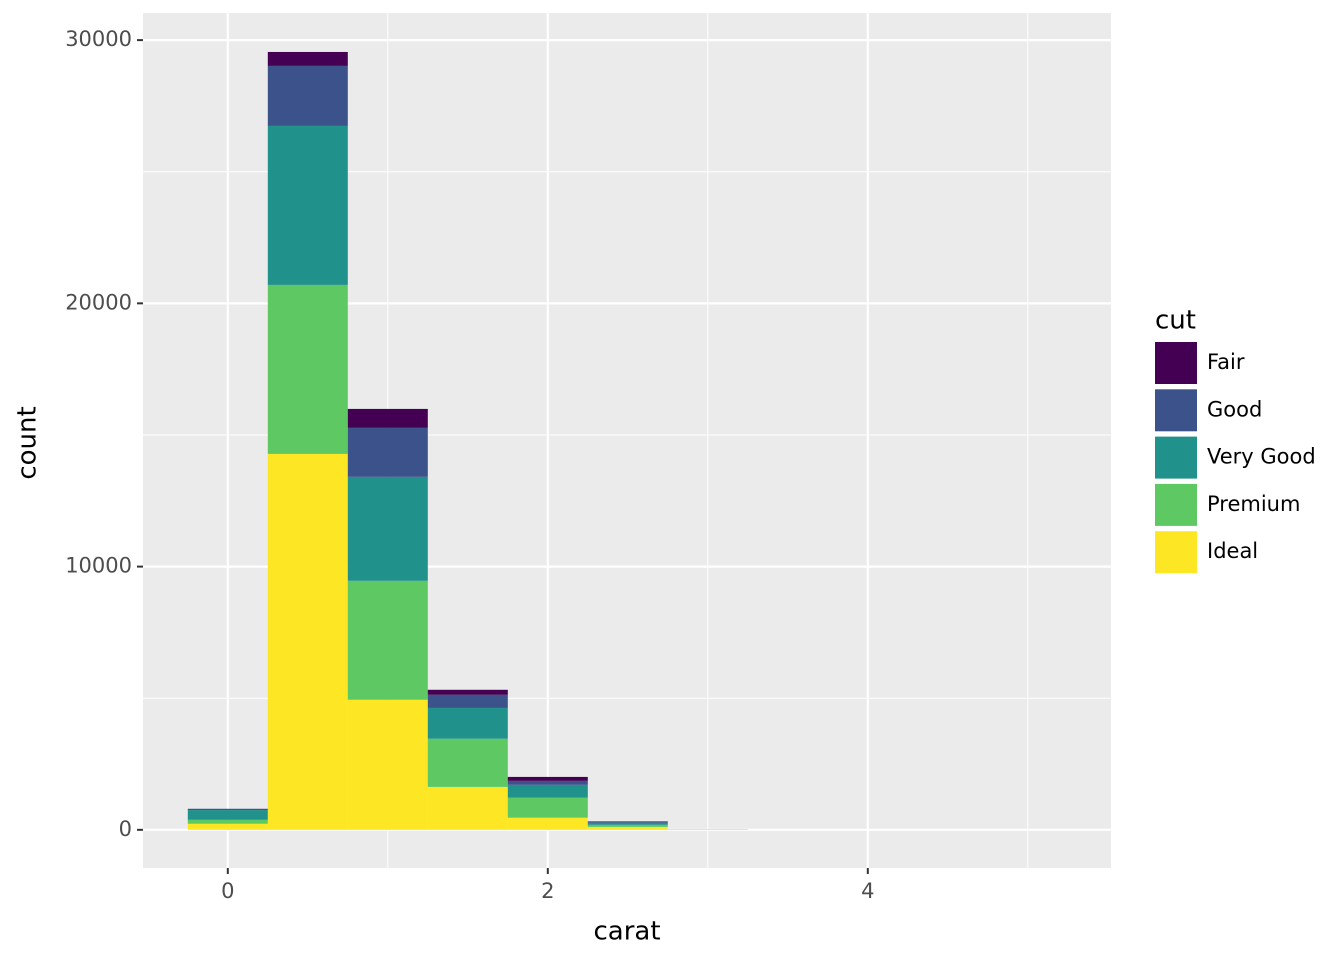 The height and width of the screenshot is (960, 1344). Describe the element at coordinates (98, 302) in the screenshot. I see `y-tick-label: 20000` at that location.